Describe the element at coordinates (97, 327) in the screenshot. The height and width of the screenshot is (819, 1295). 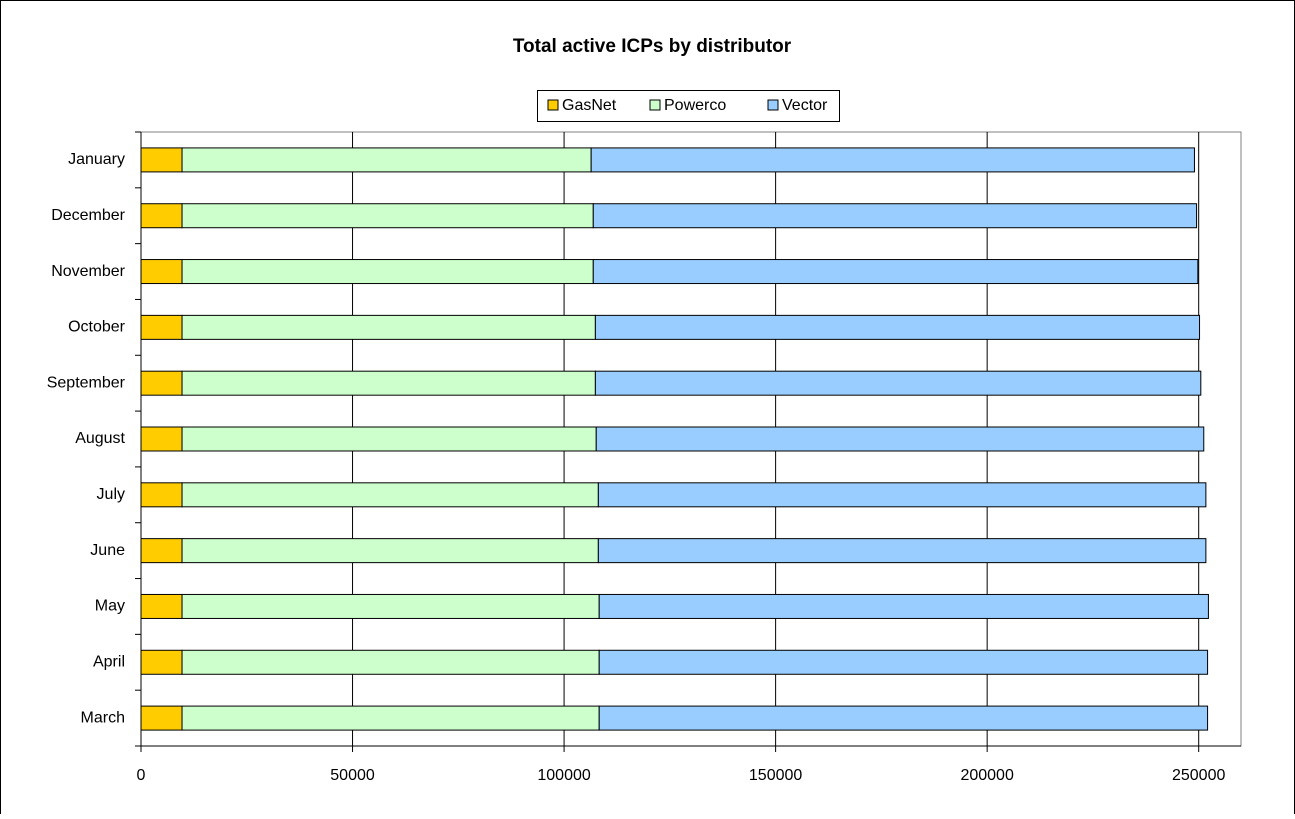
I see `y-tick-label: October` at that location.